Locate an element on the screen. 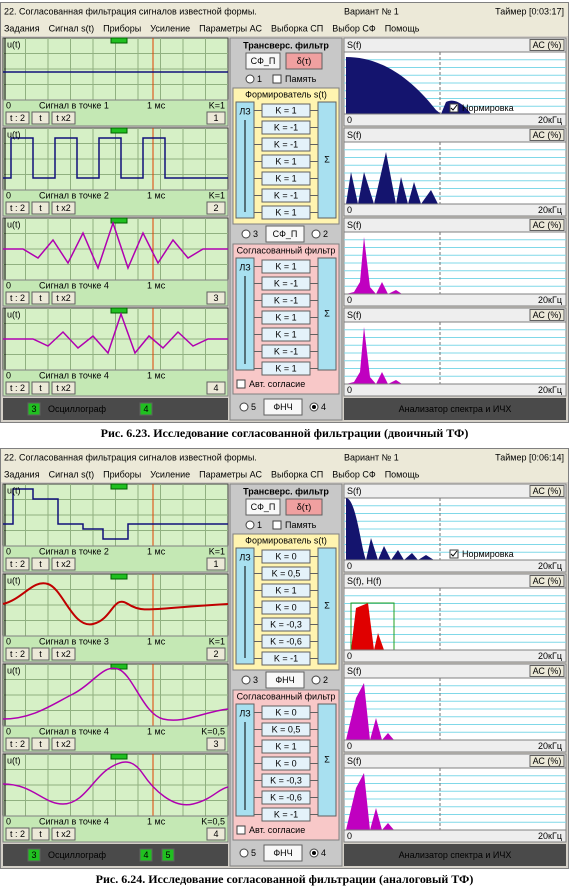  menu-item: Параметры АС is located at coordinates (230, 474).